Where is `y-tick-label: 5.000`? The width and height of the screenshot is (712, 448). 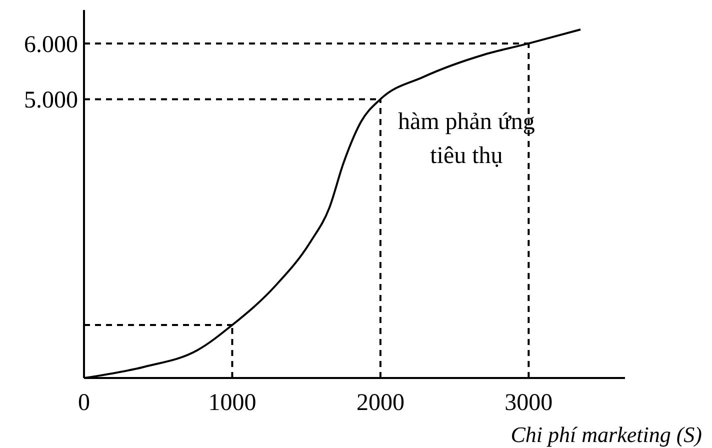 y-tick-label: 5.000 is located at coordinates (51, 101).